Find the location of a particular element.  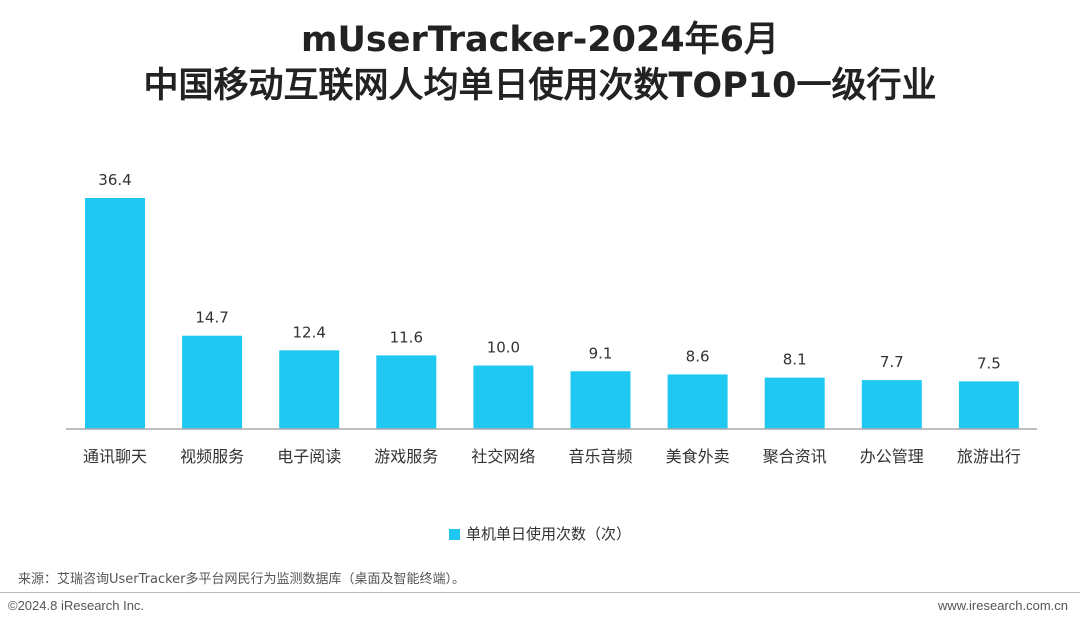

data-label: 36.4 is located at coordinates (114, 180).